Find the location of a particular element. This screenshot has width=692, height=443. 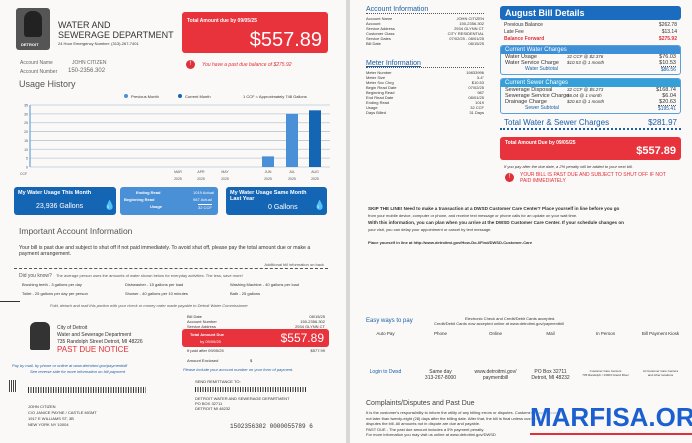

qr-code-icon is located at coordinates (13, 386).